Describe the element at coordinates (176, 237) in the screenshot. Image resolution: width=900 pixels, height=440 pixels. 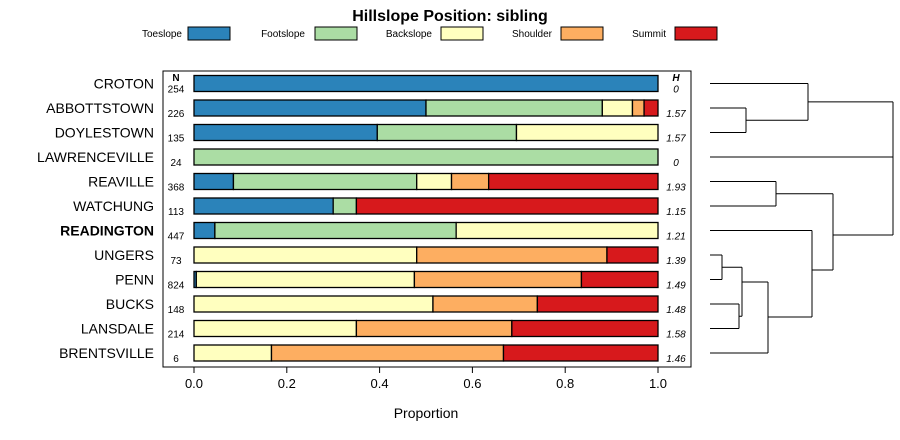
I see `n-value: 447` at that location.